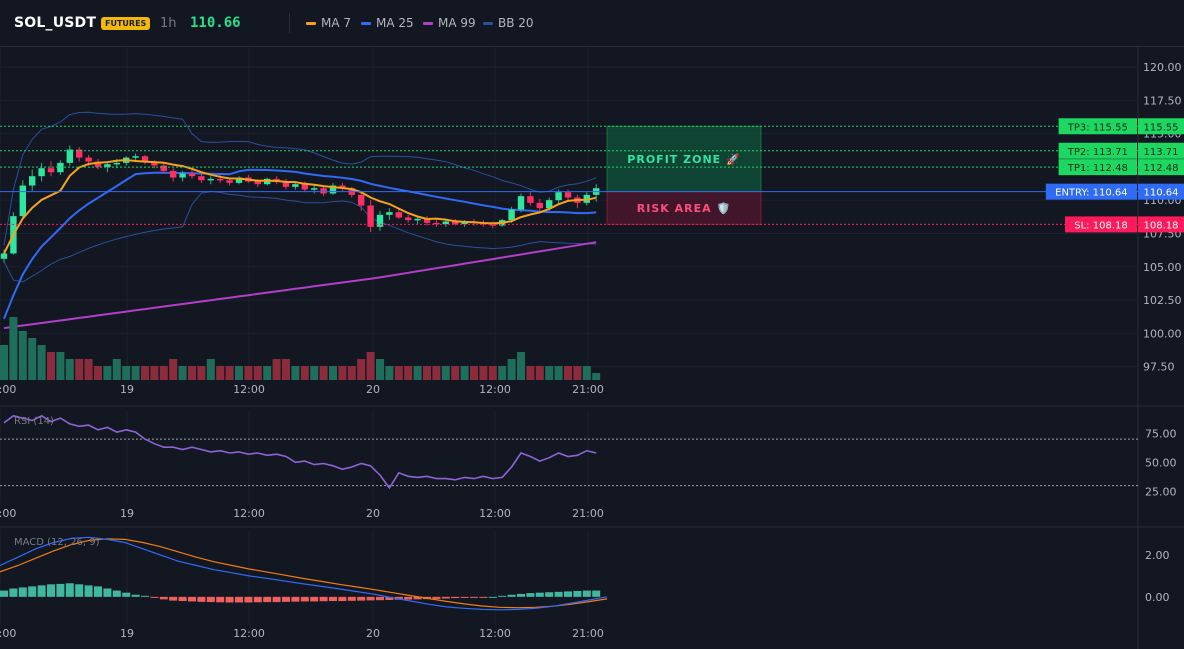  Describe the element at coordinates (328, 23) in the screenshot. I see `legend-ma7: MA 7` at that location.